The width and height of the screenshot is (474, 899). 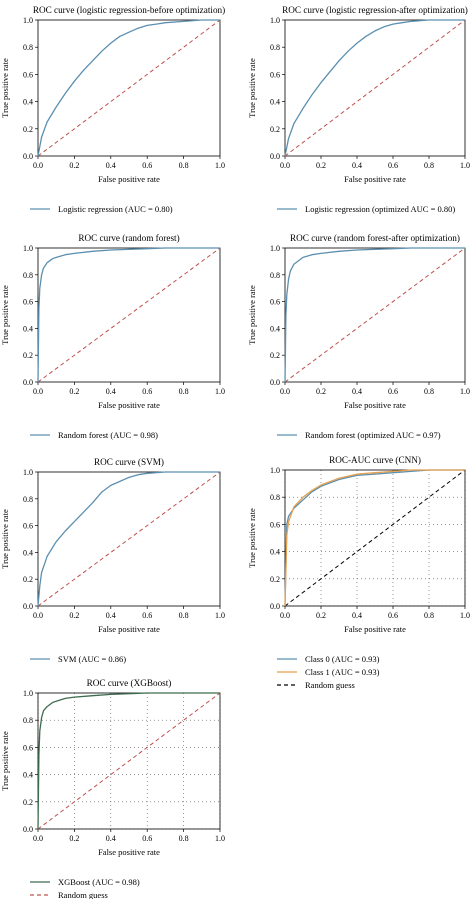 I want to click on legend-label: XGBoost (AUC = 0.98), so click(x=99, y=882).